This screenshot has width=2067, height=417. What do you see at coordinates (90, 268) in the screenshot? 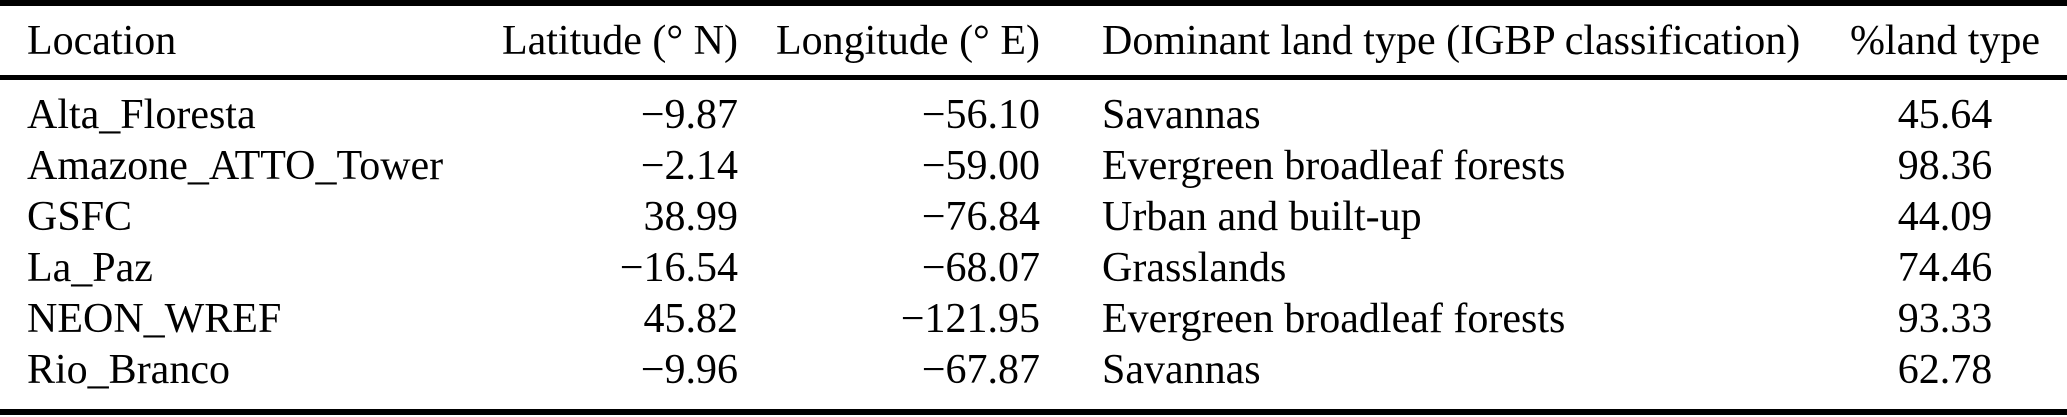
I see `cell-location: La_Paz` at bounding box center [90, 268].